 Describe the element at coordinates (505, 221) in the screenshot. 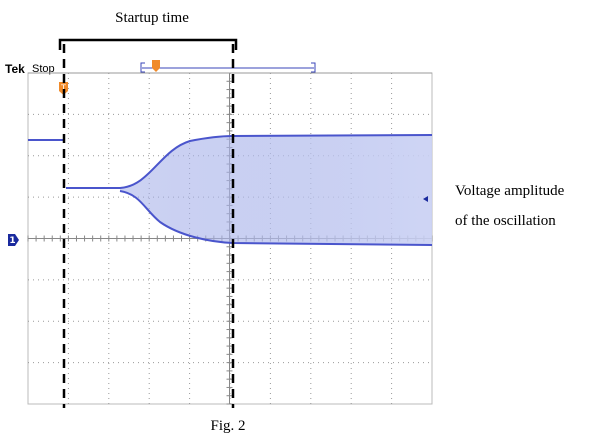

I see `amplitude-label: of the oscillation` at that location.